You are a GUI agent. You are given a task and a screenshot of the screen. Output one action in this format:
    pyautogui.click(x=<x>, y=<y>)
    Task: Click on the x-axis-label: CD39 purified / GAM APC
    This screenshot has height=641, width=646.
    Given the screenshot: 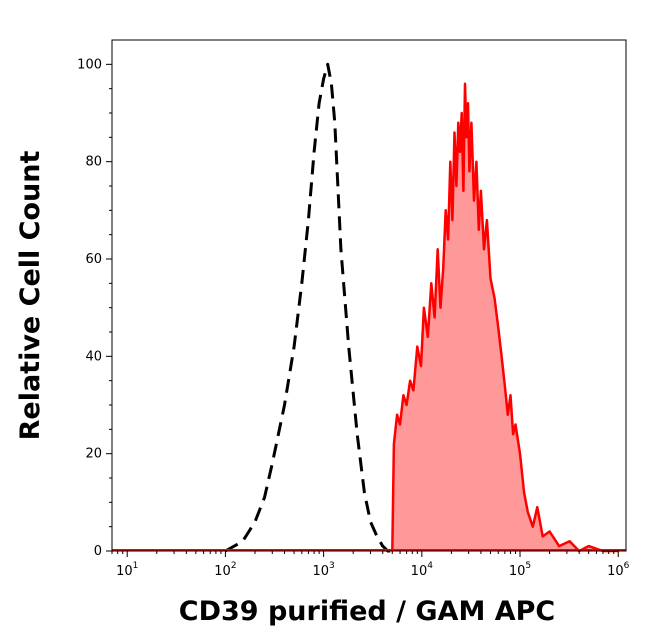 What is the action you would take?
    pyautogui.click(x=367, y=611)
    